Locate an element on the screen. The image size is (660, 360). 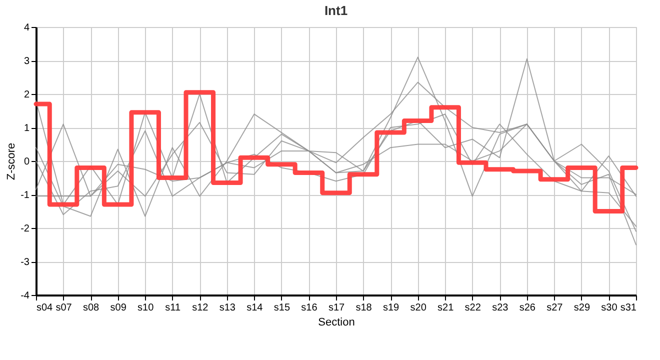
y-tick-label: 4 is located at coordinates (27, 28).